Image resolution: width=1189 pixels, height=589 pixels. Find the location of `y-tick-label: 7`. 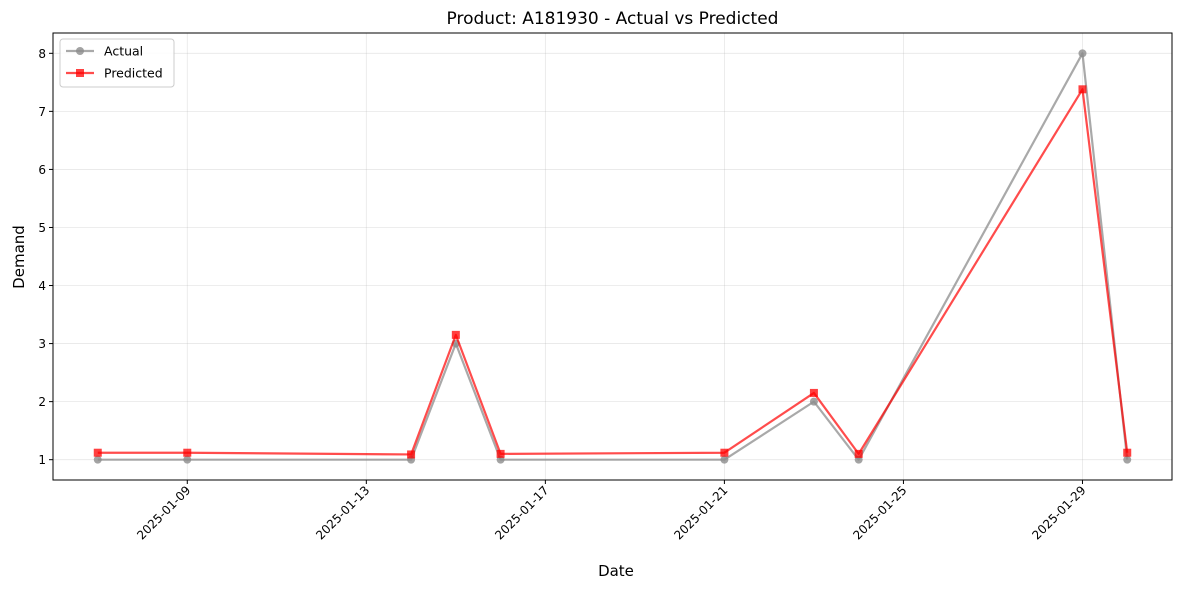

y-tick-label: 7 is located at coordinates (42, 112).